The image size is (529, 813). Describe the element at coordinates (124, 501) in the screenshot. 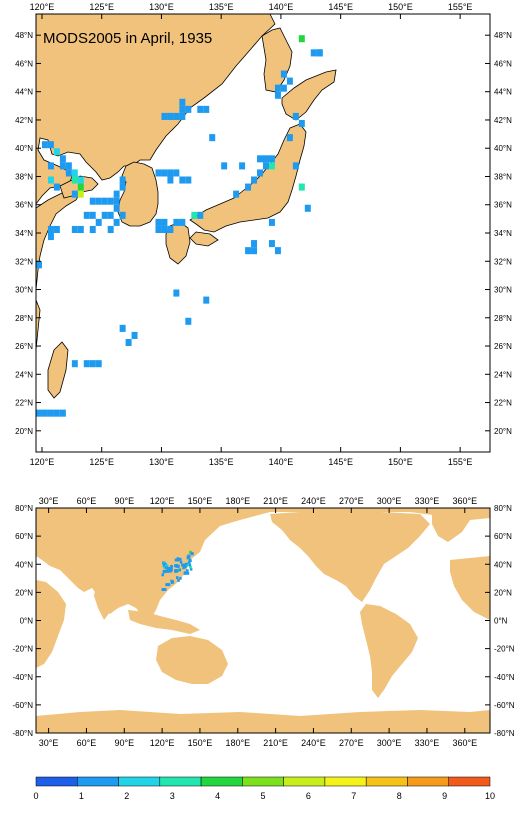

I see `global-lon-label-top: 90°E` at that location.